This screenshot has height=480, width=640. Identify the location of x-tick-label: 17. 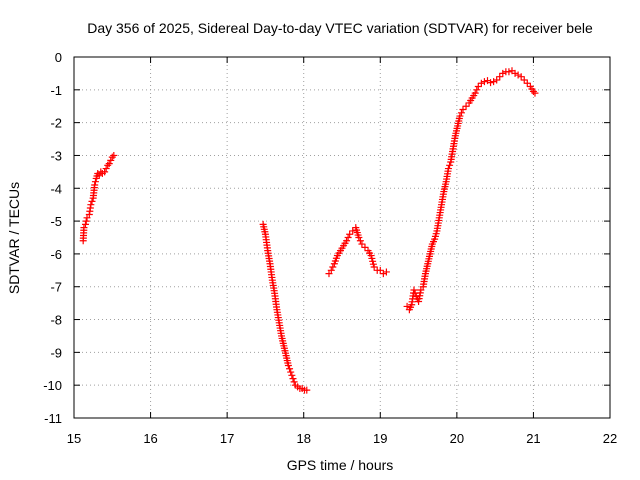
(227, 438).